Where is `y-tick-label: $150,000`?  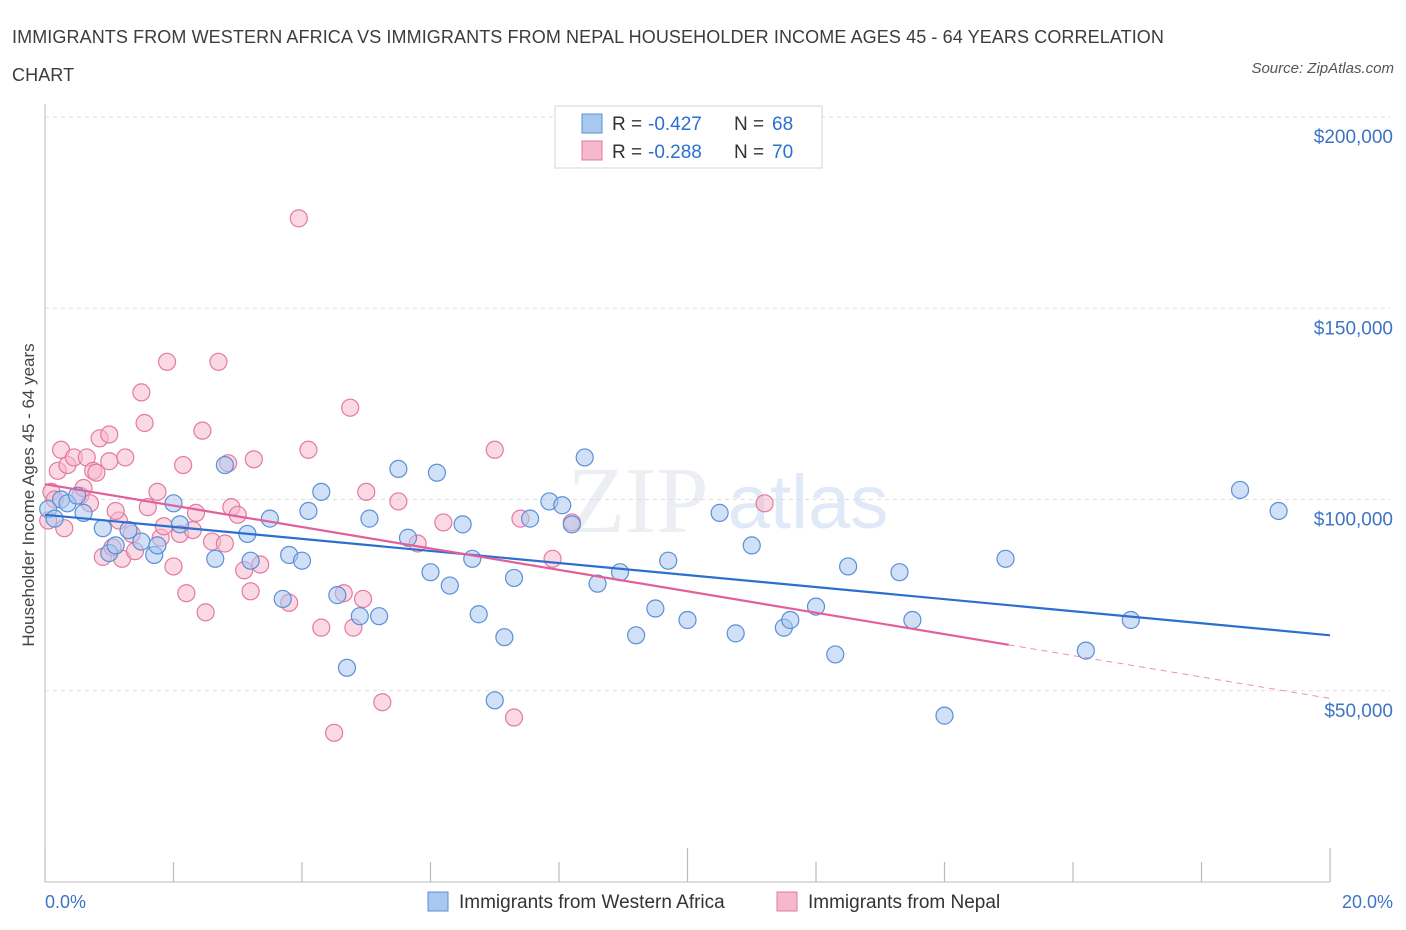
y-tick-label: $150,000 is located at coordinates (1353, 328).